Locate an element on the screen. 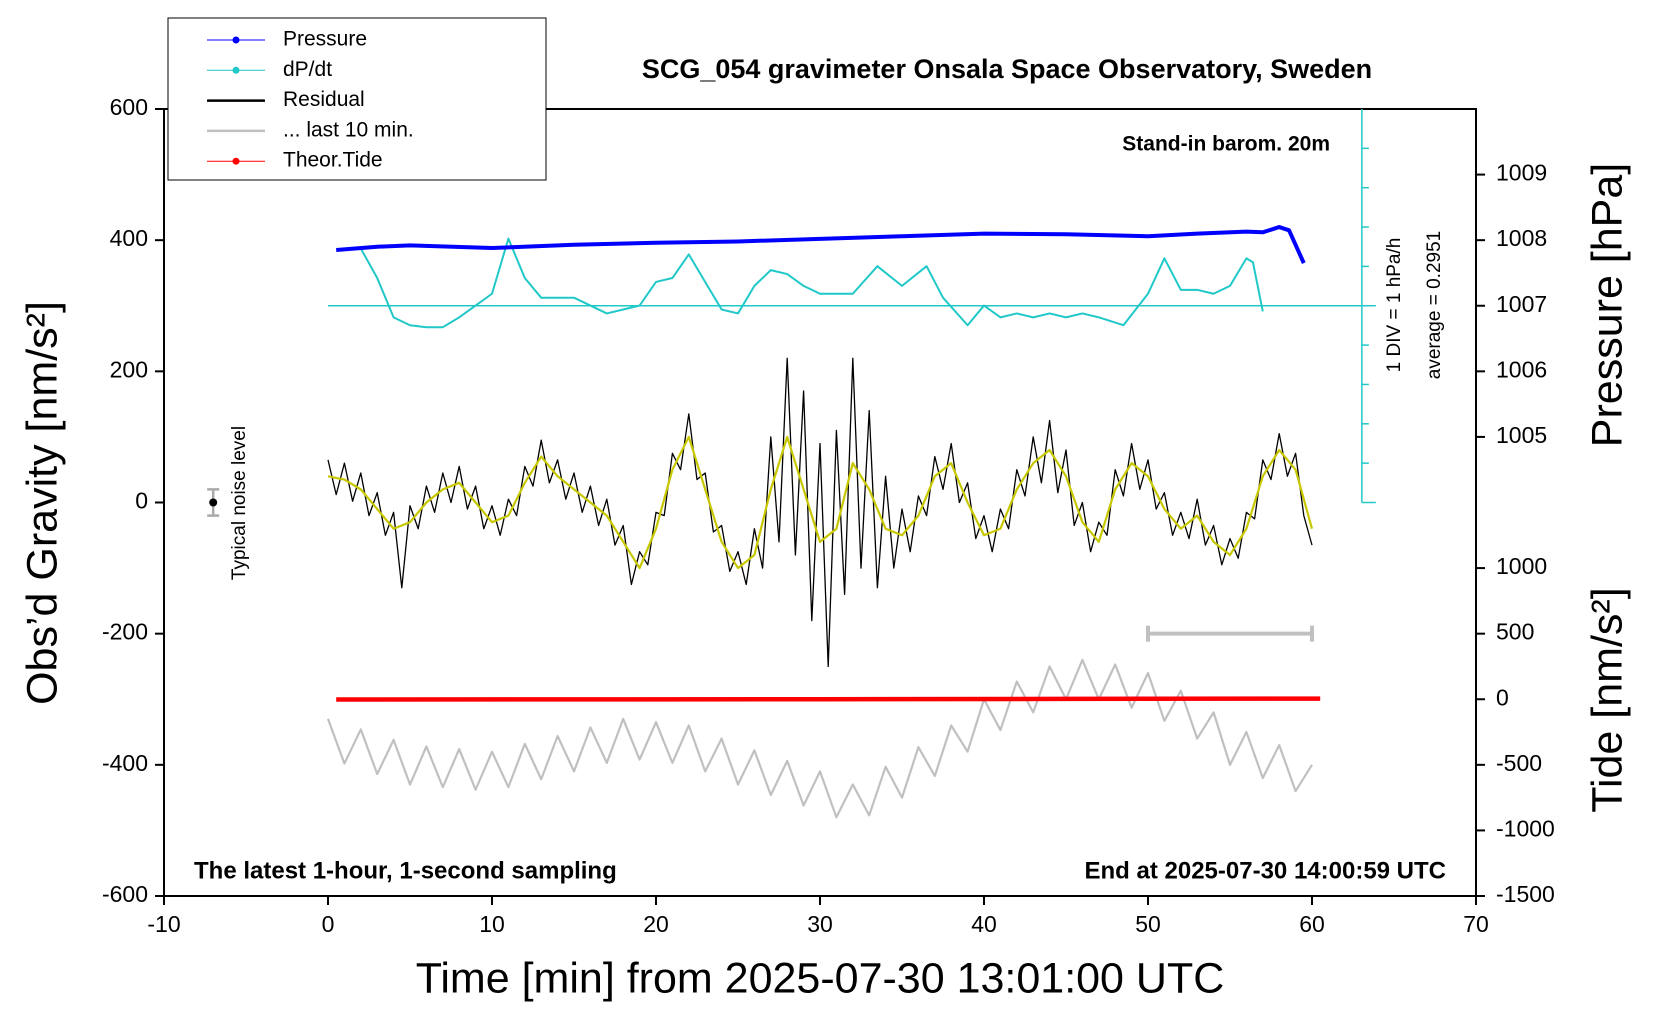 The width and height of the screenshot is (1660, 1020). x-tick-label: 20 is located at coordinates (656, 924).